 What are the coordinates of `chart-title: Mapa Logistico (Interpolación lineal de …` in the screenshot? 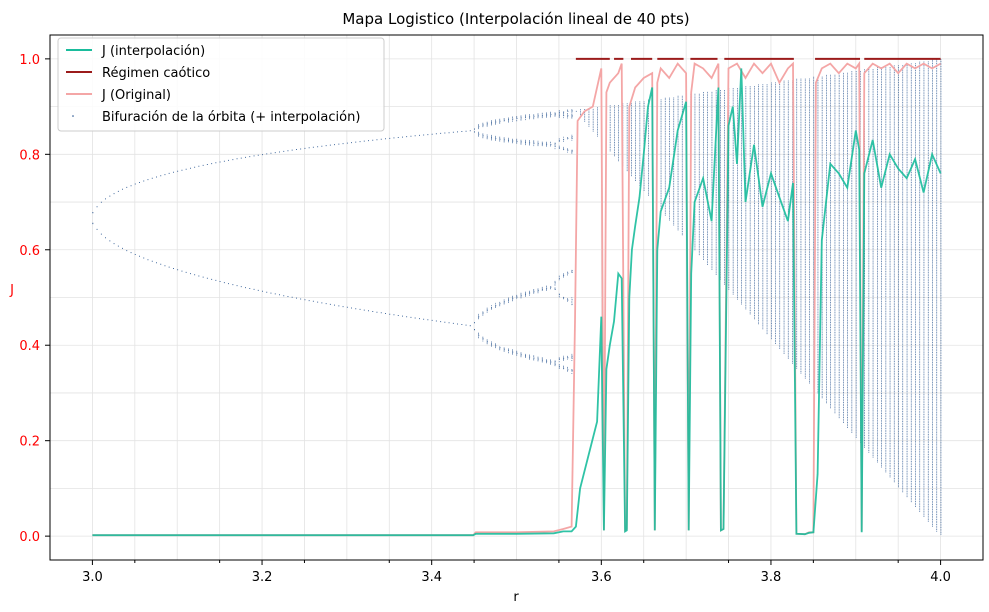 It's located at (515, 19).